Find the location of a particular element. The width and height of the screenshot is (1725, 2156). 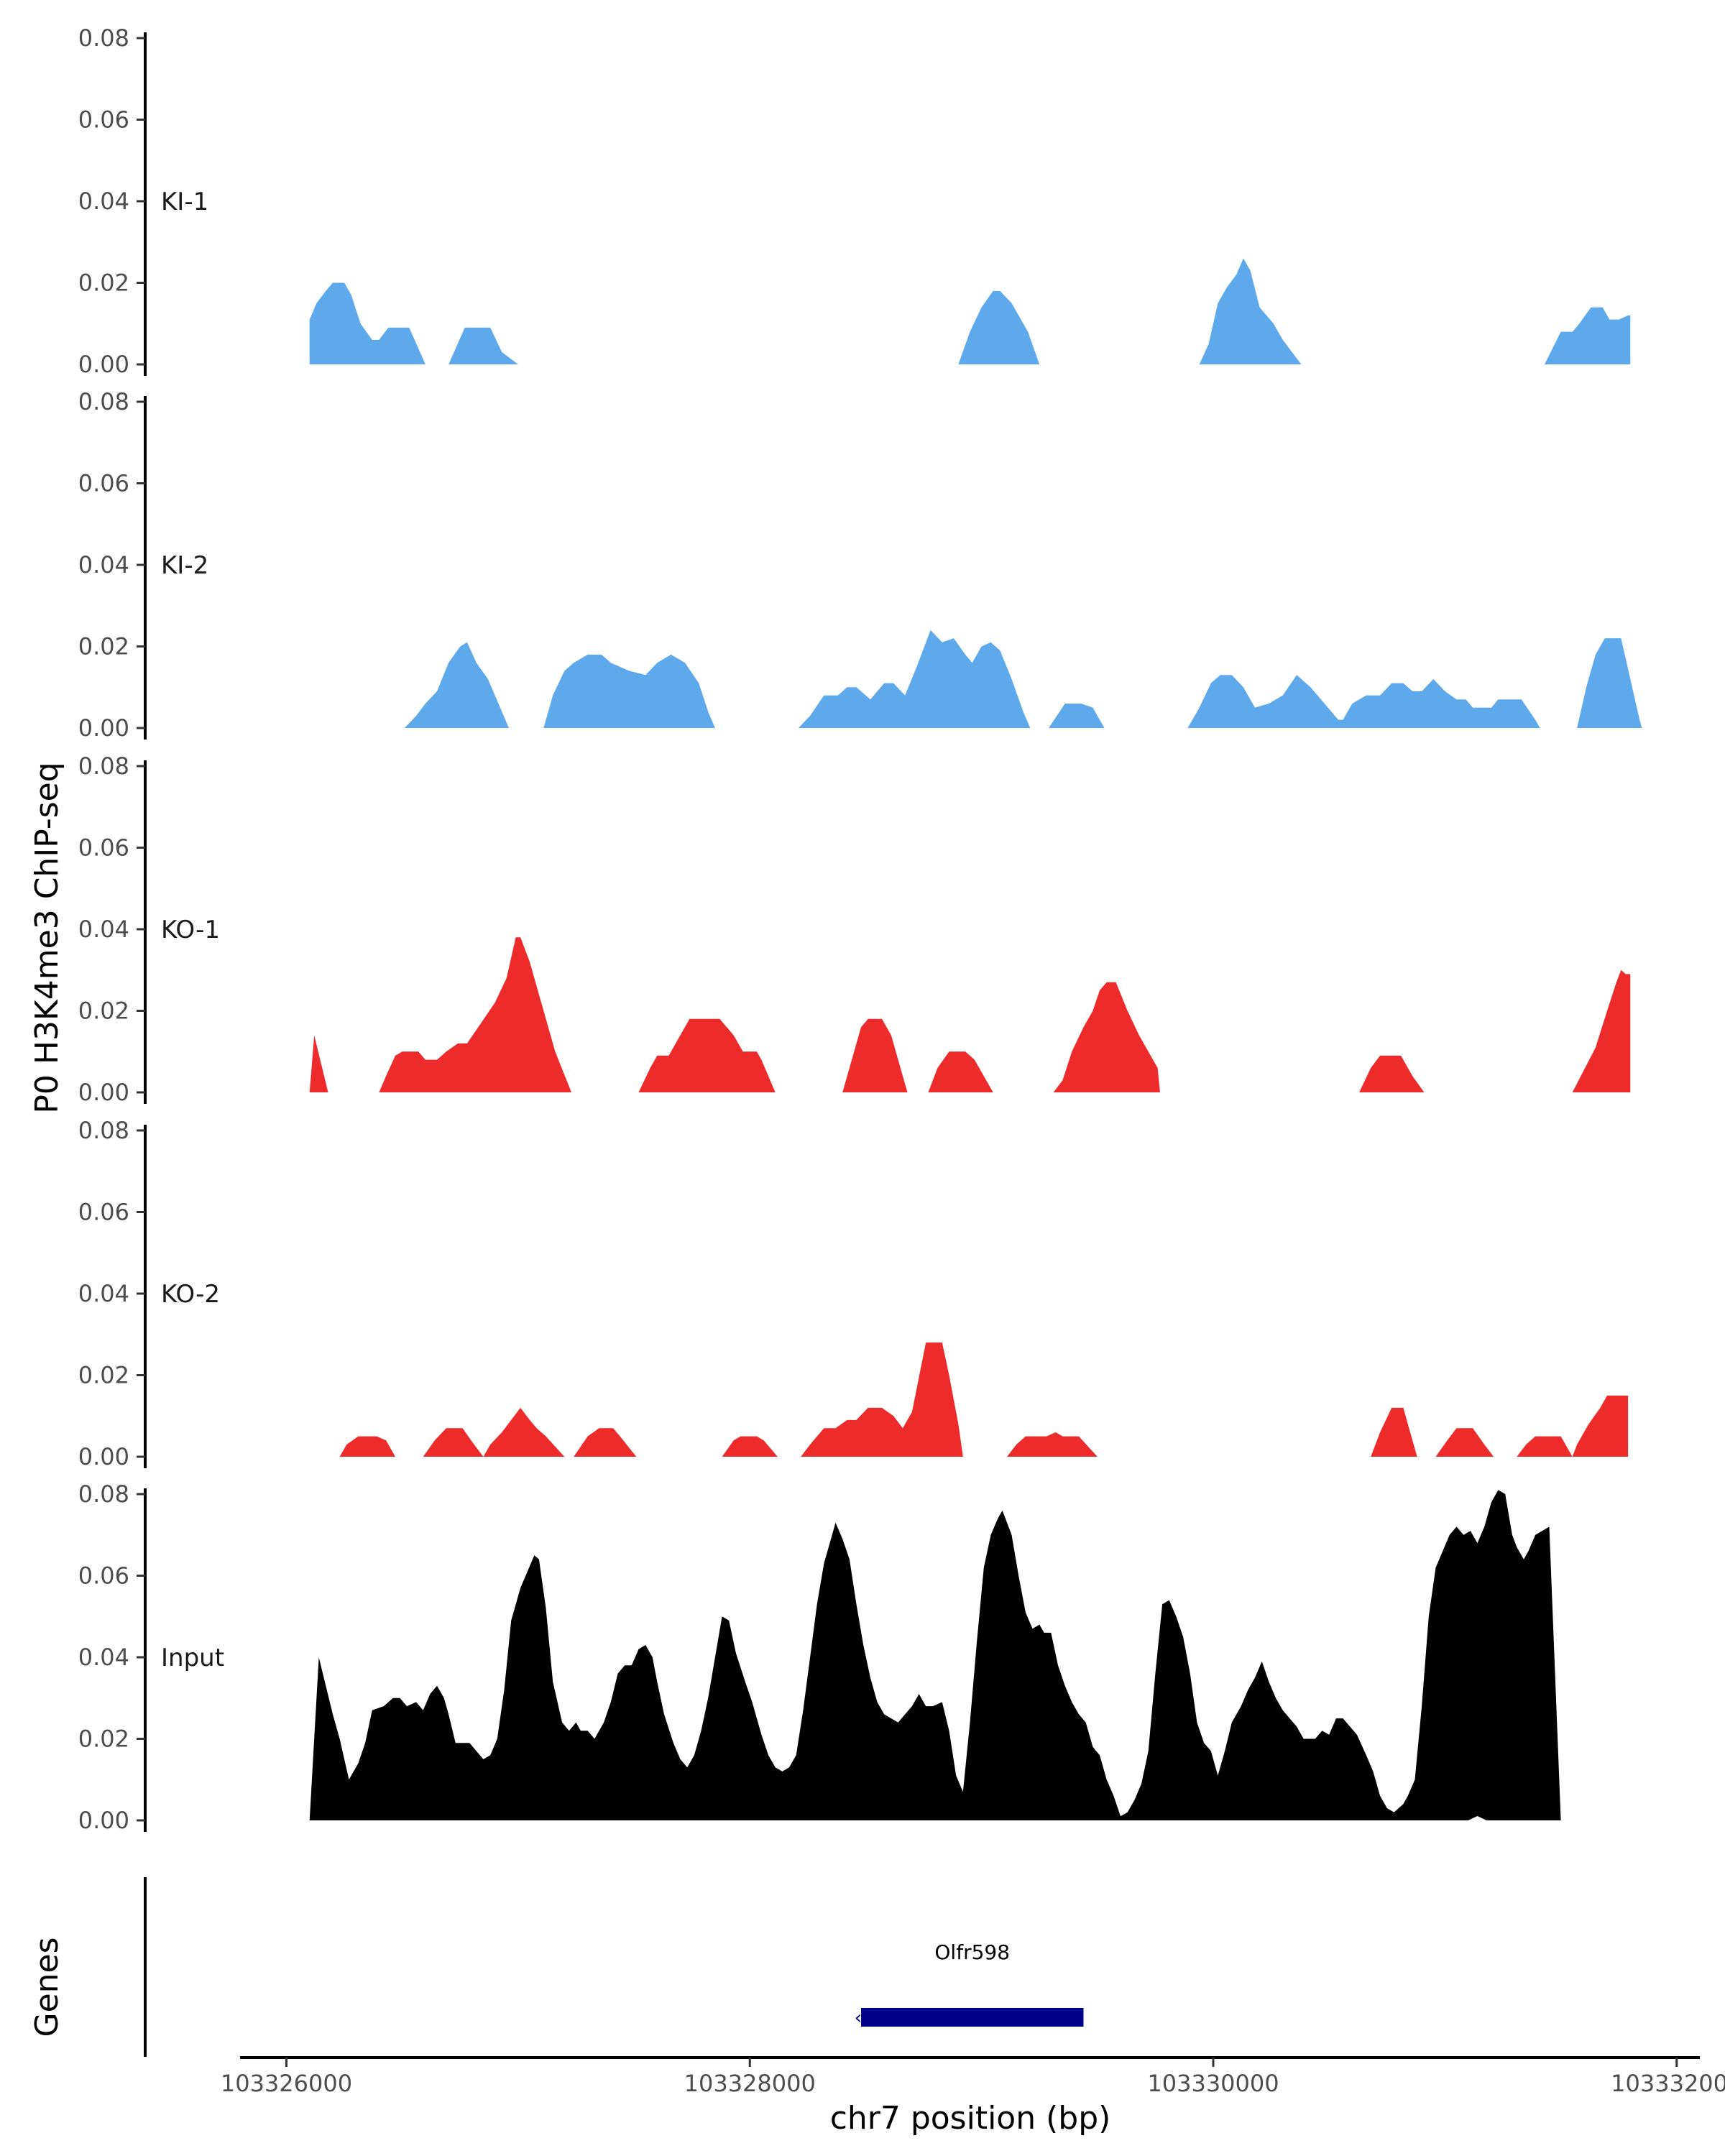

x-tick-label: 103330000 is located at coordinates (1213, 2083).